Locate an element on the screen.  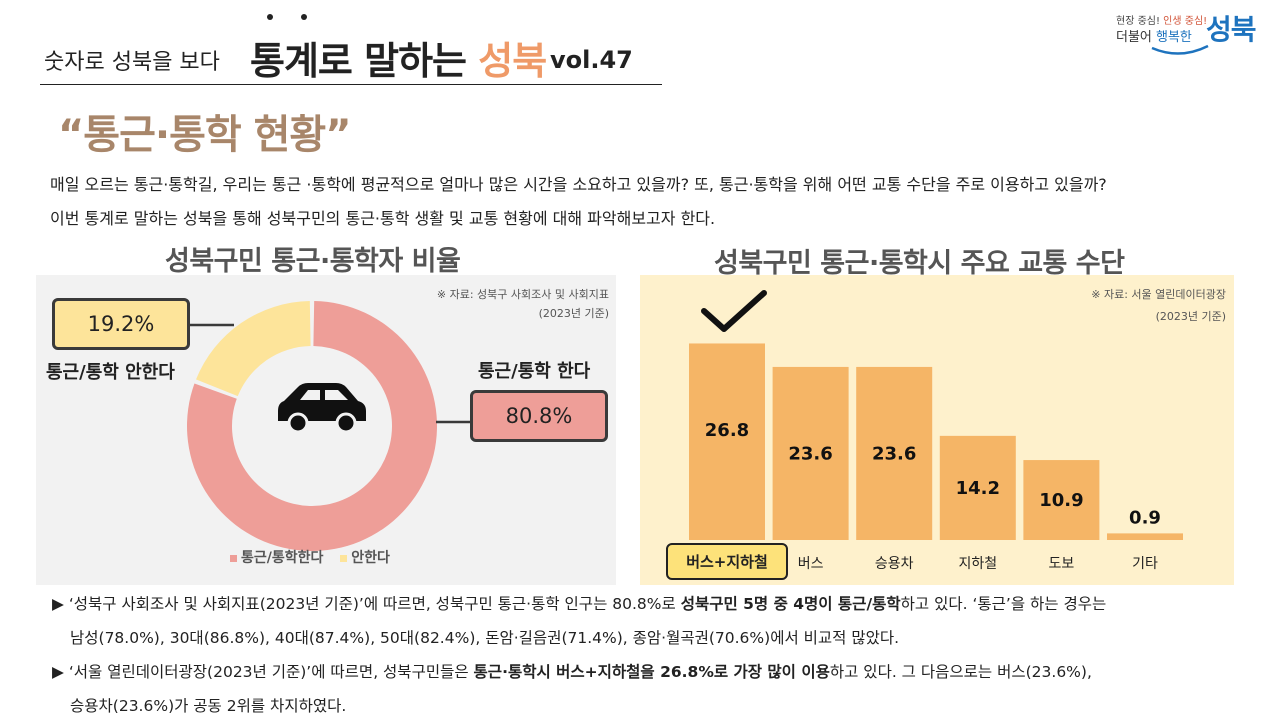
header-title: 통계로 말하는 성북 is located at coordinates (398, 57).